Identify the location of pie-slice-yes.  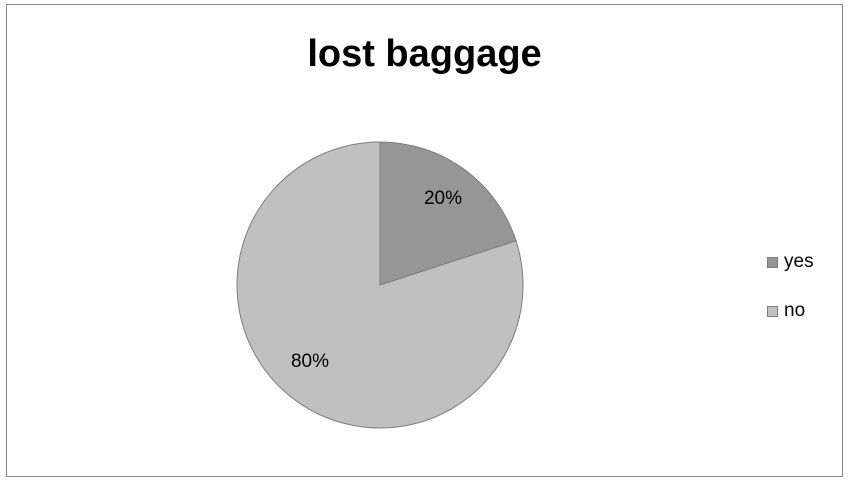
(448, 213).